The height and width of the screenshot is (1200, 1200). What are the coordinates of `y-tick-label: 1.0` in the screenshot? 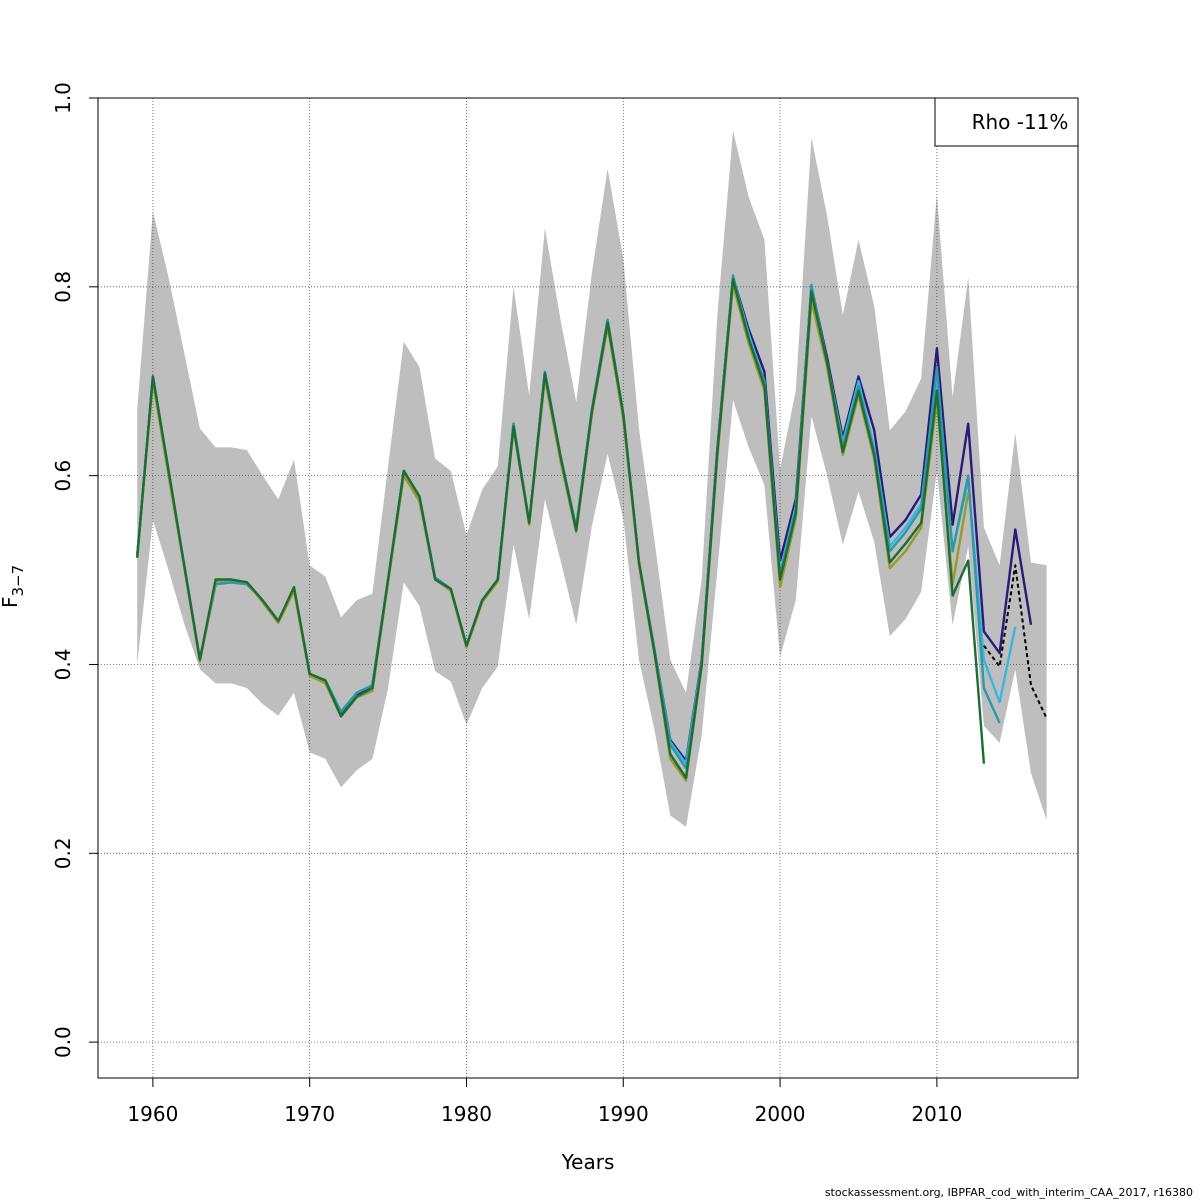 It's located at (63, 98).